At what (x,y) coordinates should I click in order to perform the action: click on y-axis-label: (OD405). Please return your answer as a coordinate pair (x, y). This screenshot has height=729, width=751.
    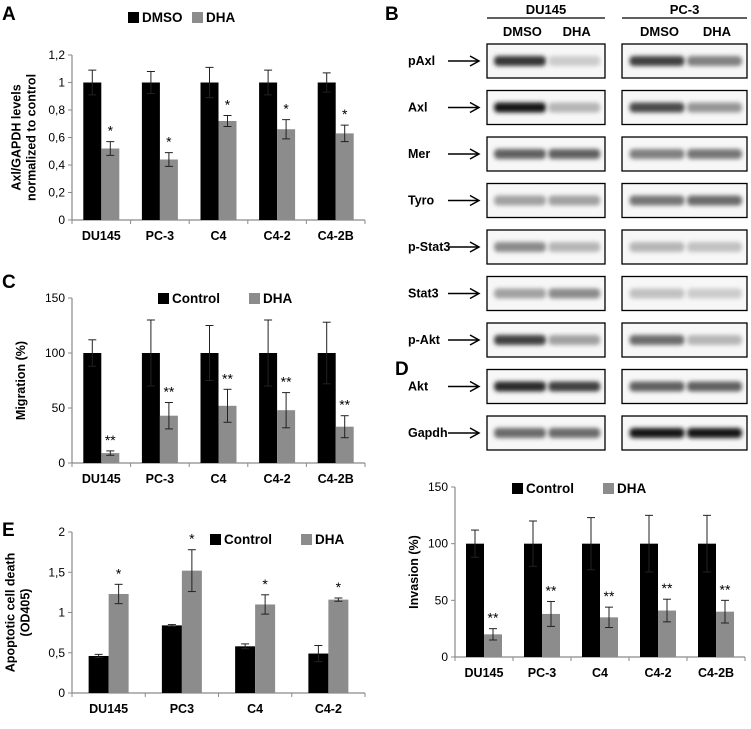
    Looking at the image, I should click on (26, 613).